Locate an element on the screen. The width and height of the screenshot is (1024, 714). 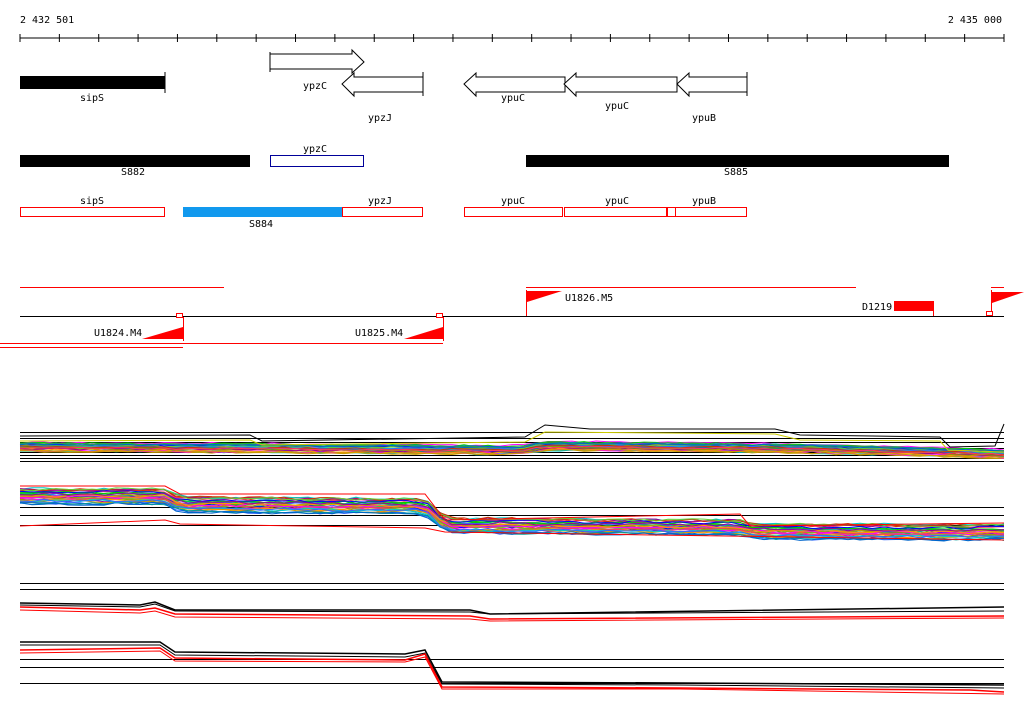
gene-sipS-block is located at coordinates (92, 82).